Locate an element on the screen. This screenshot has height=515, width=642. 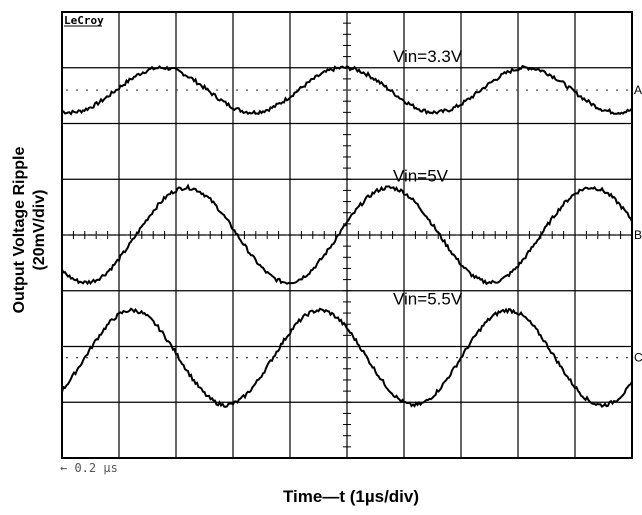
channel-marker-3: C is located at coordinates (638, 358).